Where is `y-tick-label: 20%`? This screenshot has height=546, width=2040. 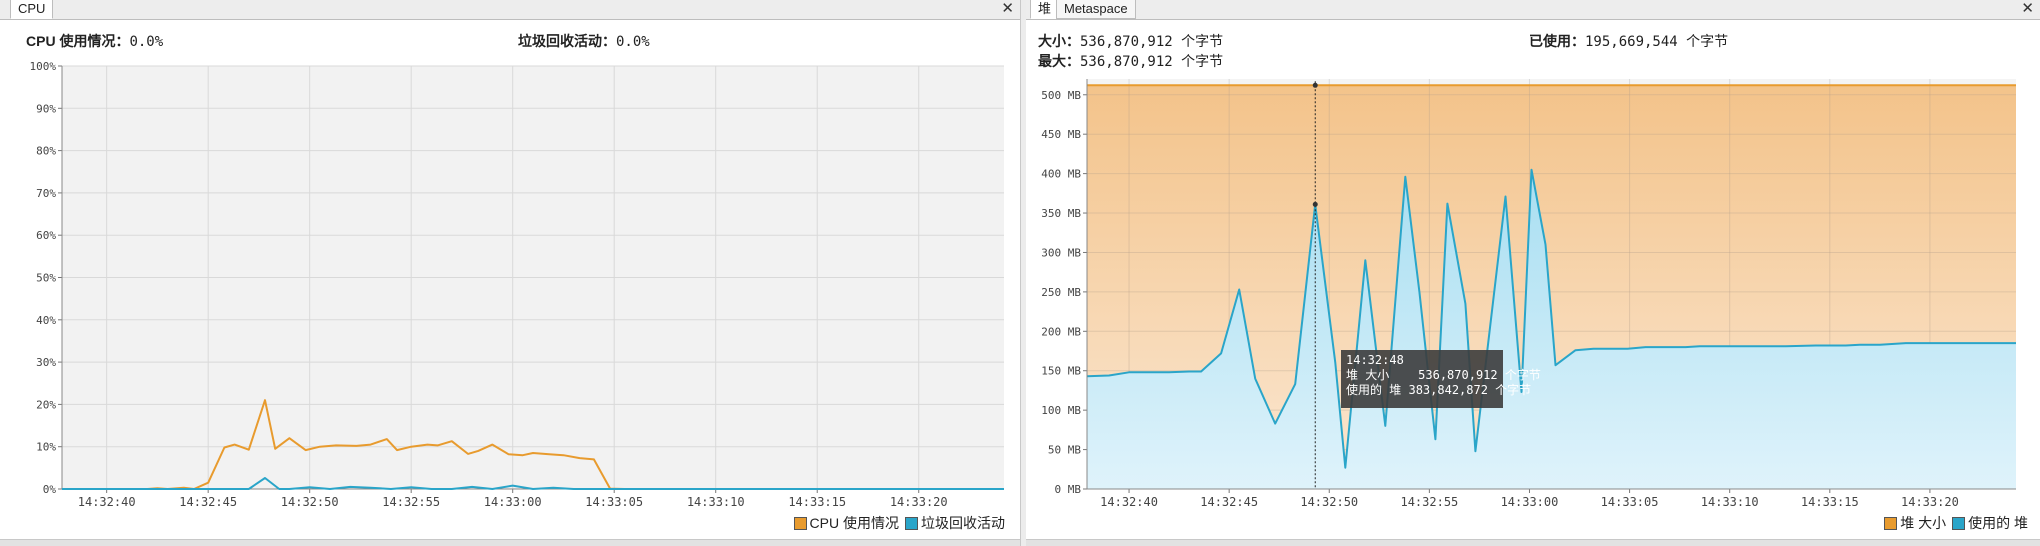
y-tick-label: 20% is located at coordinates (46, 404).